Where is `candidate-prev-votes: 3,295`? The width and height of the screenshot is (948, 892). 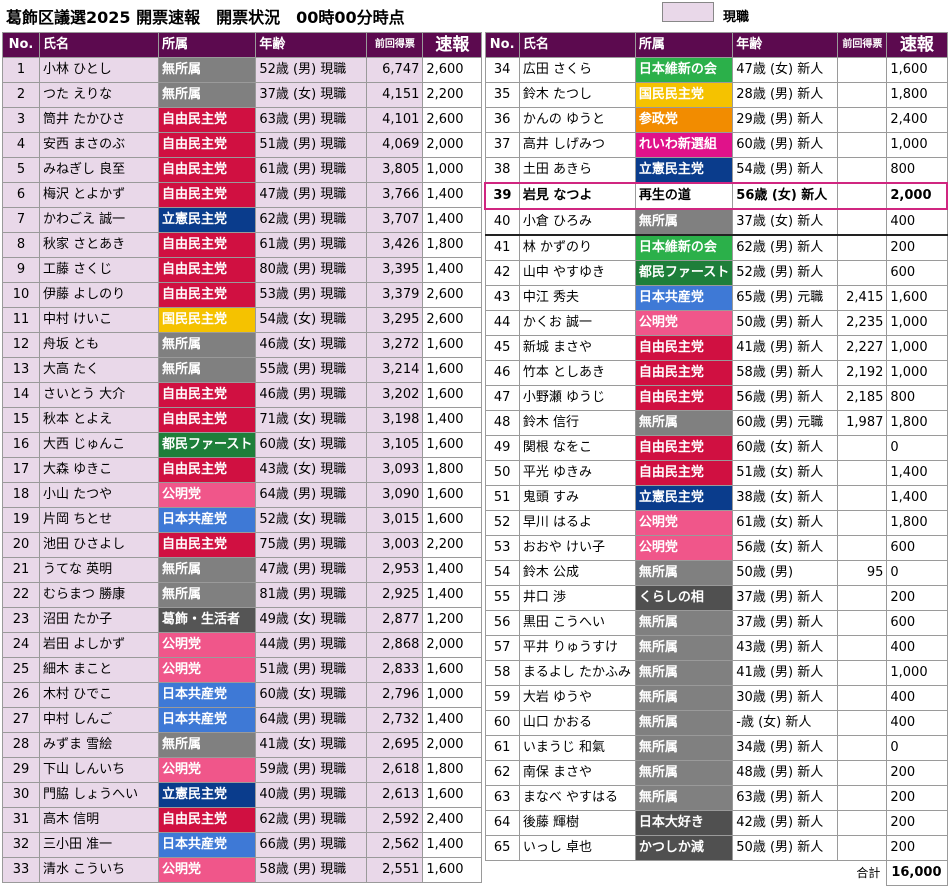 candidate-prev-votes: 3,295 is located at coordinates (395, 320).